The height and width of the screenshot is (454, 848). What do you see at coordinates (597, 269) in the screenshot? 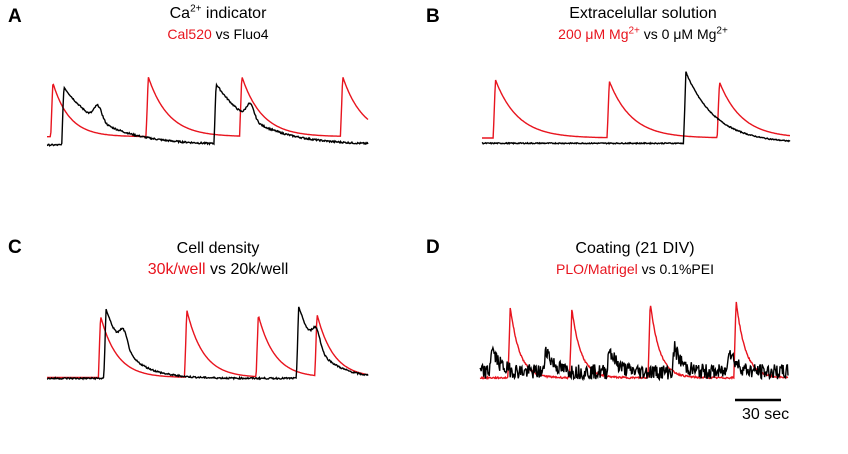
I see `subtitle-d-red: PLO/Matrigel` at bounding box center [597, 269].